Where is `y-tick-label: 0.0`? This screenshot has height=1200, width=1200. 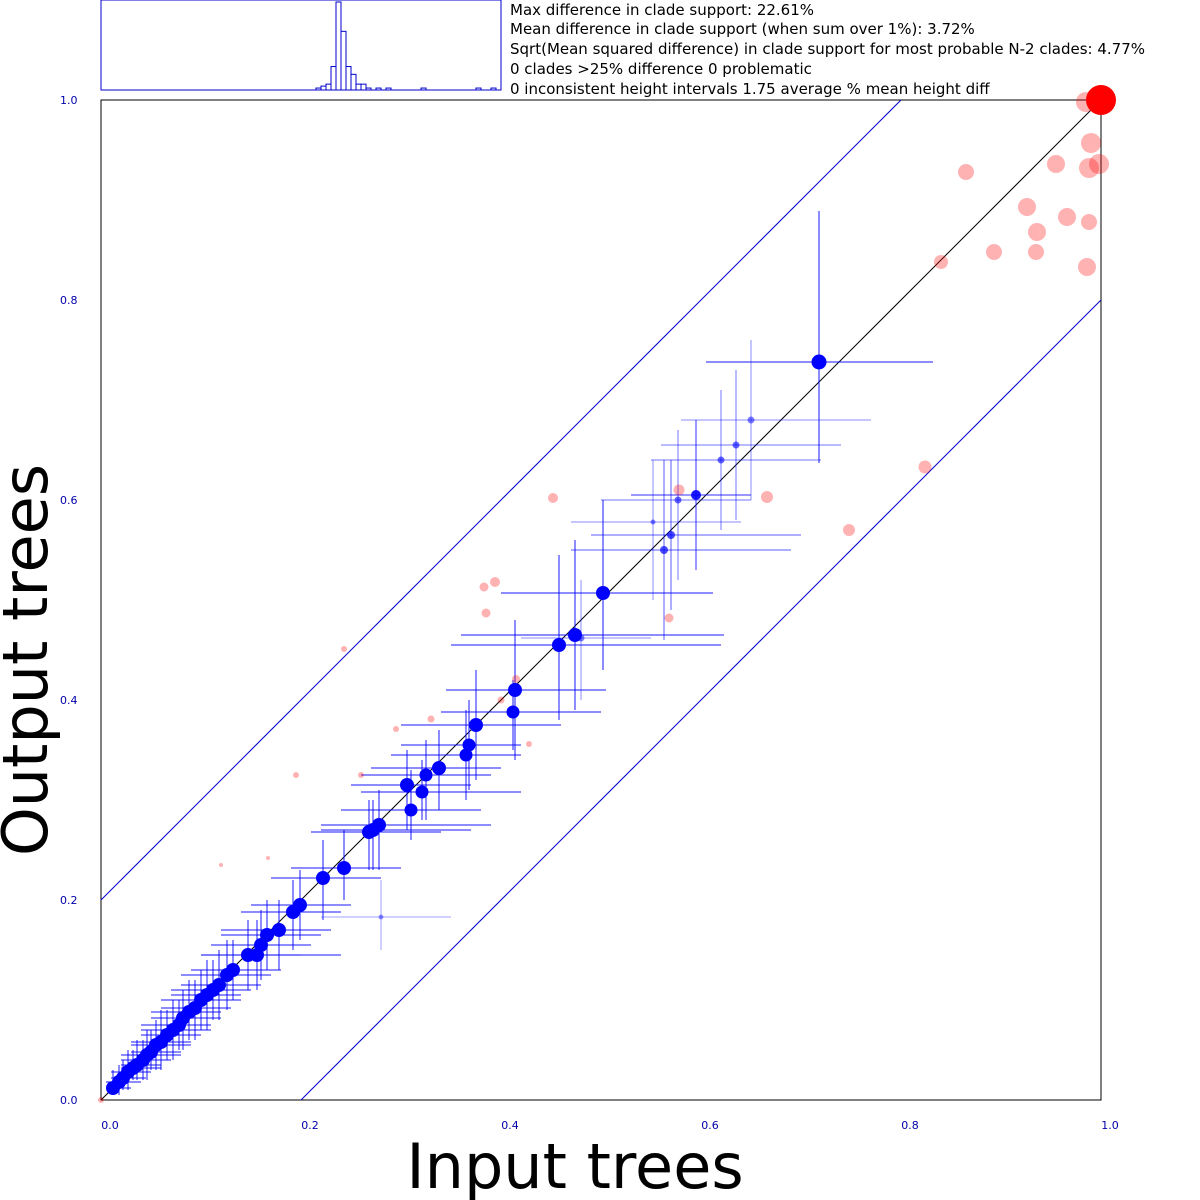 y-tick-label: 0.0 is located at coordinates (69, 1100).